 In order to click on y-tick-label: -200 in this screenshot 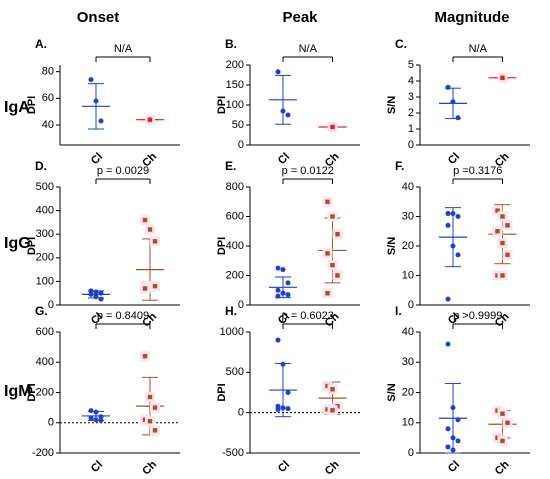, I will do `click(43, 453)`.